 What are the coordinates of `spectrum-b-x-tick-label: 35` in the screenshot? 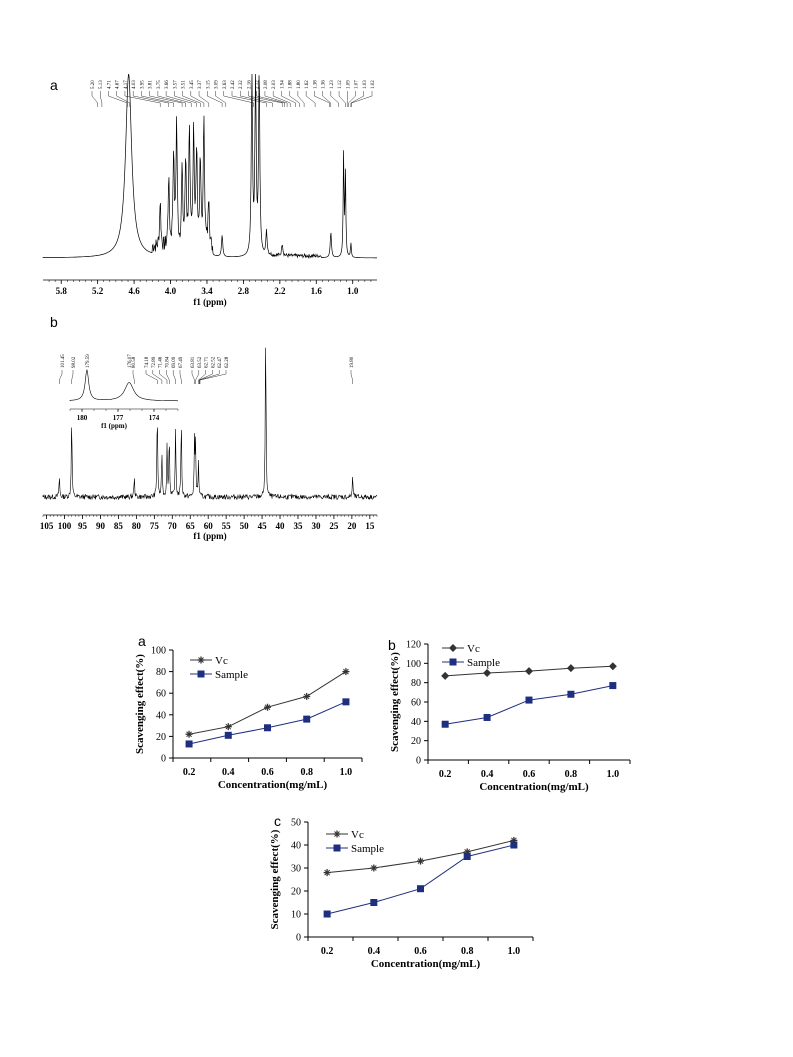 It's located at (298, 526).